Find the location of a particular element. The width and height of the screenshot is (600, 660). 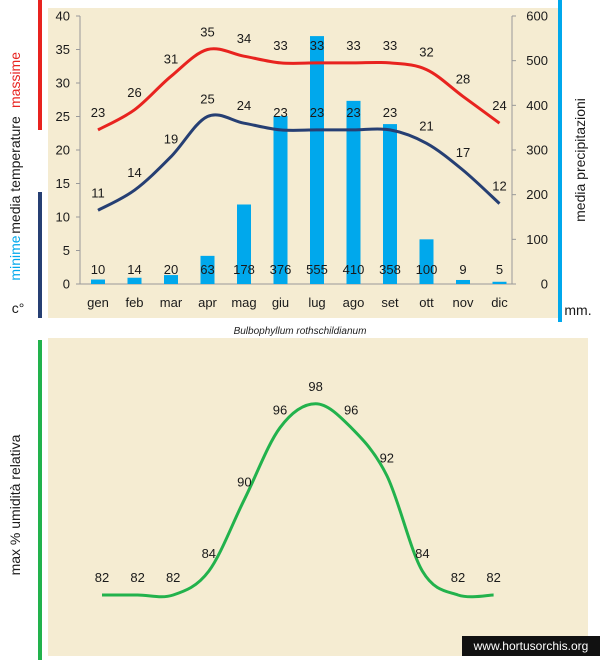

left-tick-label: 25 is located at coordinates (63, 116).